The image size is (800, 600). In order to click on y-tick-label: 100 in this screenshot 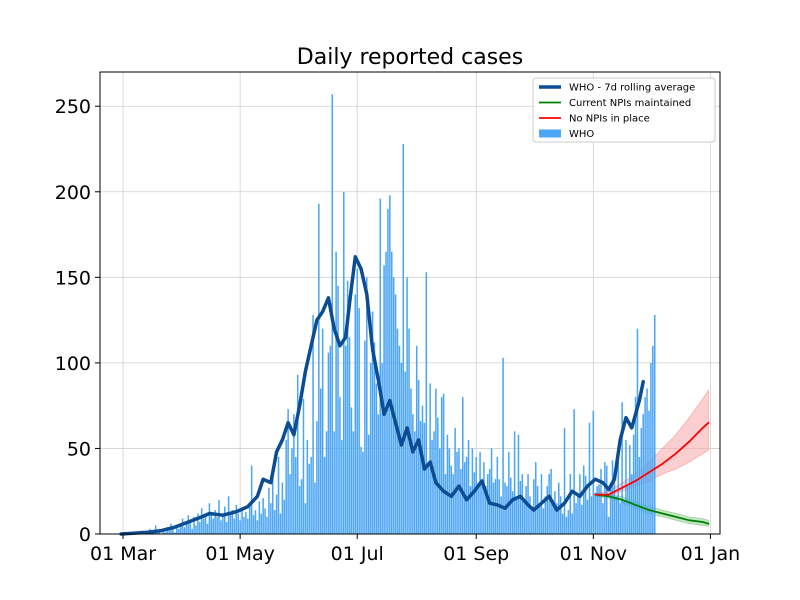, I will do `click(73, 364)`.